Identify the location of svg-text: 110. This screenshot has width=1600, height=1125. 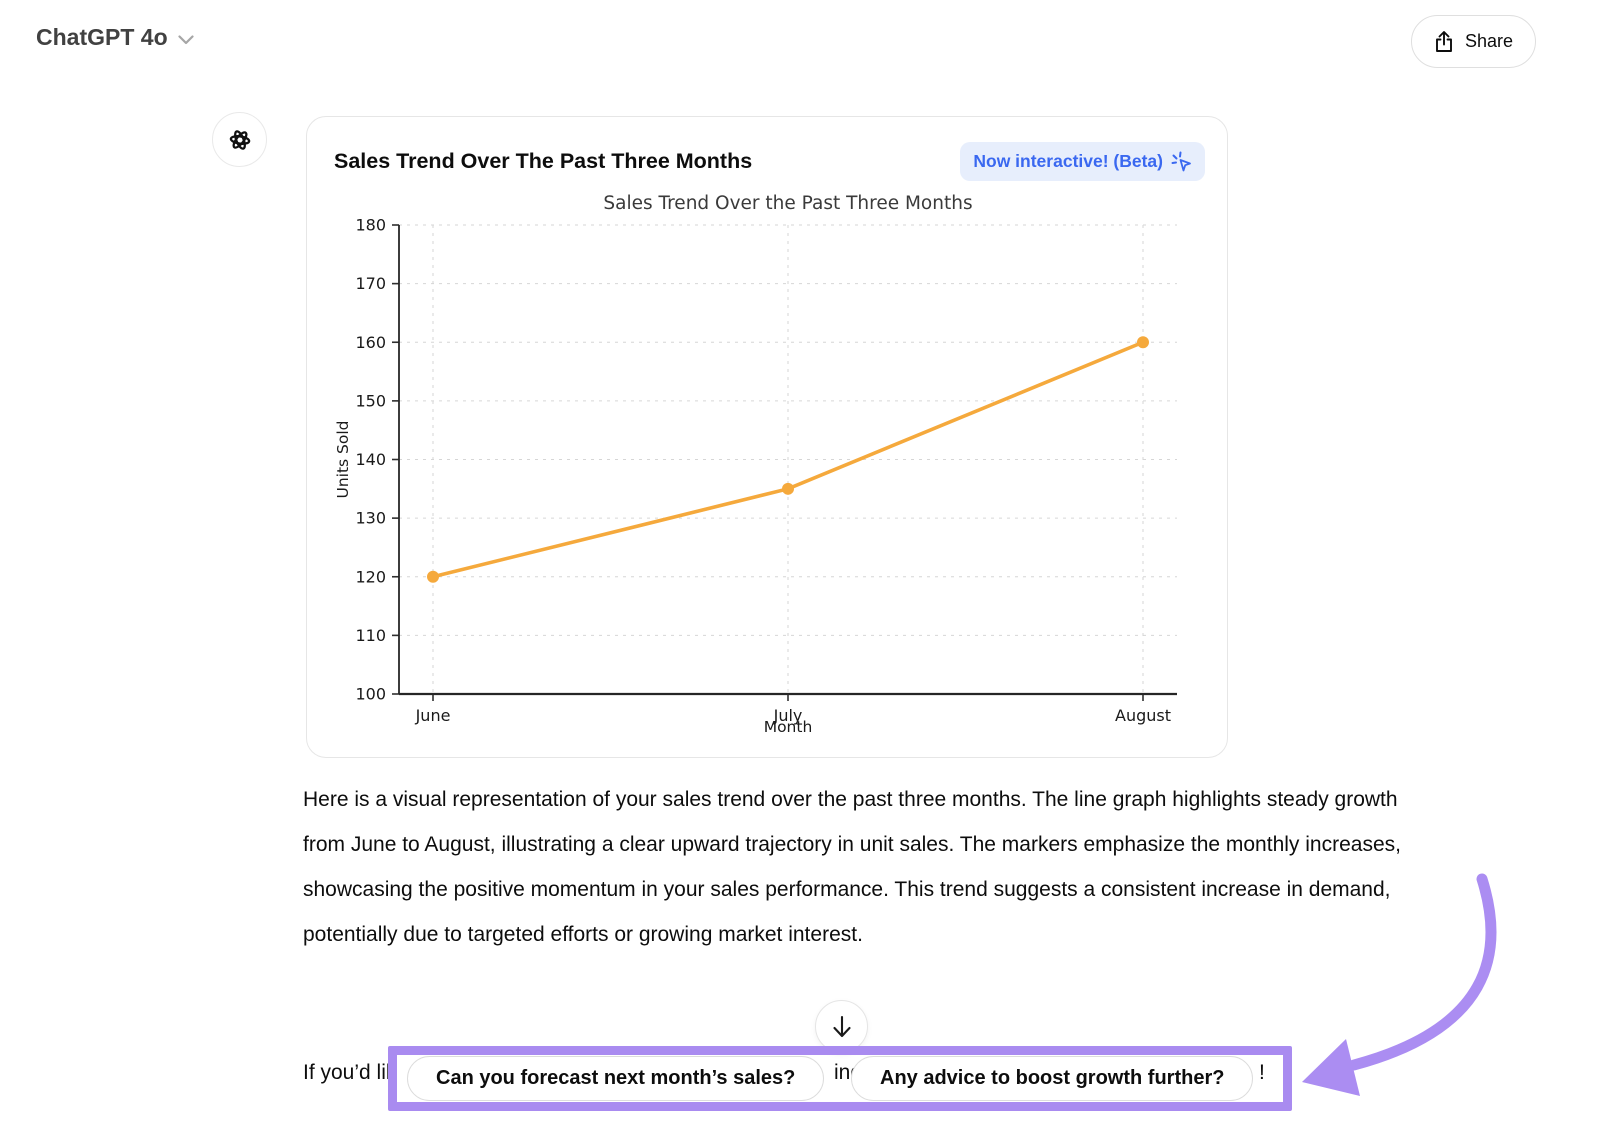
(370, 635).